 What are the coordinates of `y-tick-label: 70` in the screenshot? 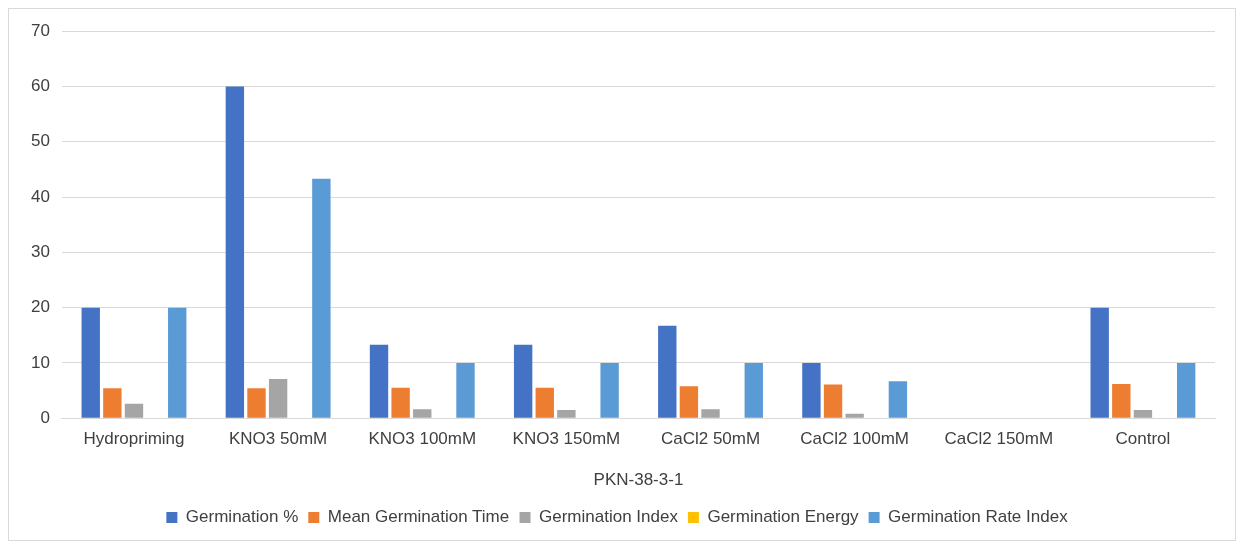 It's located at (40, 30).